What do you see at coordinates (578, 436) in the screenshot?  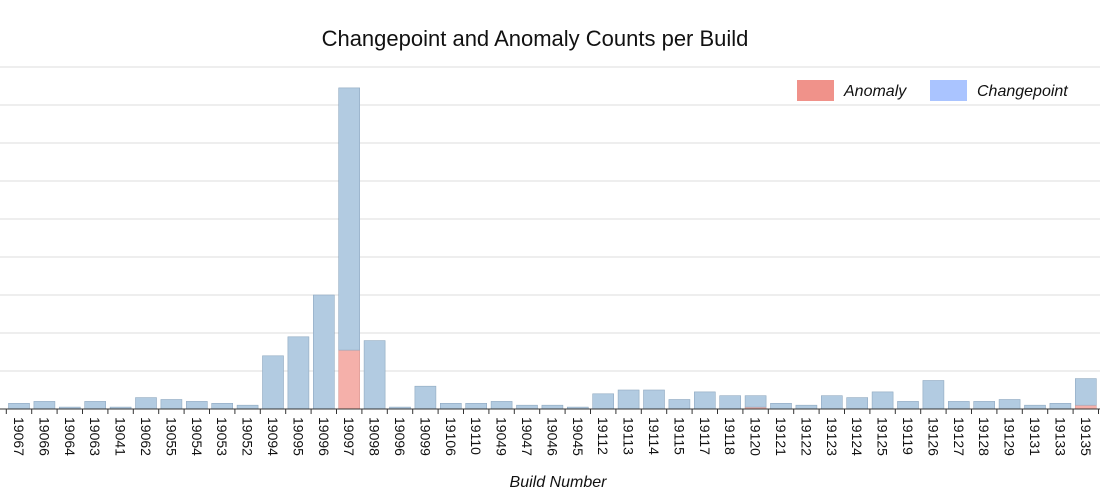 I see `x-tick-label: 19045` at bounding box center [578, 436].